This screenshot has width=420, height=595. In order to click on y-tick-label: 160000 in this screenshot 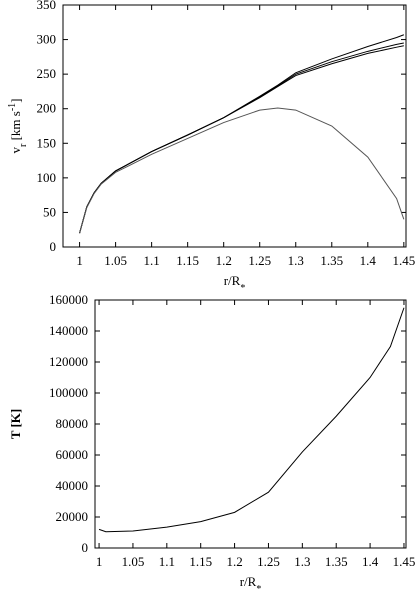, I will do `click(68, 299)`.